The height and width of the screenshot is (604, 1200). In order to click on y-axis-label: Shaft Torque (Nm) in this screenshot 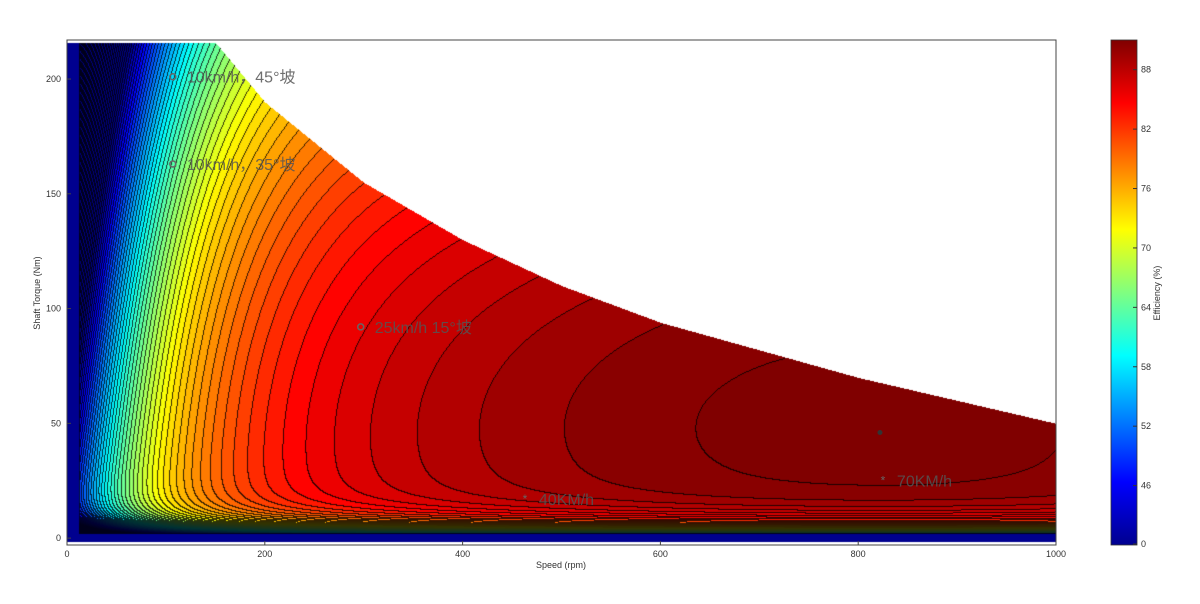, I will do `click(37, 292)`.